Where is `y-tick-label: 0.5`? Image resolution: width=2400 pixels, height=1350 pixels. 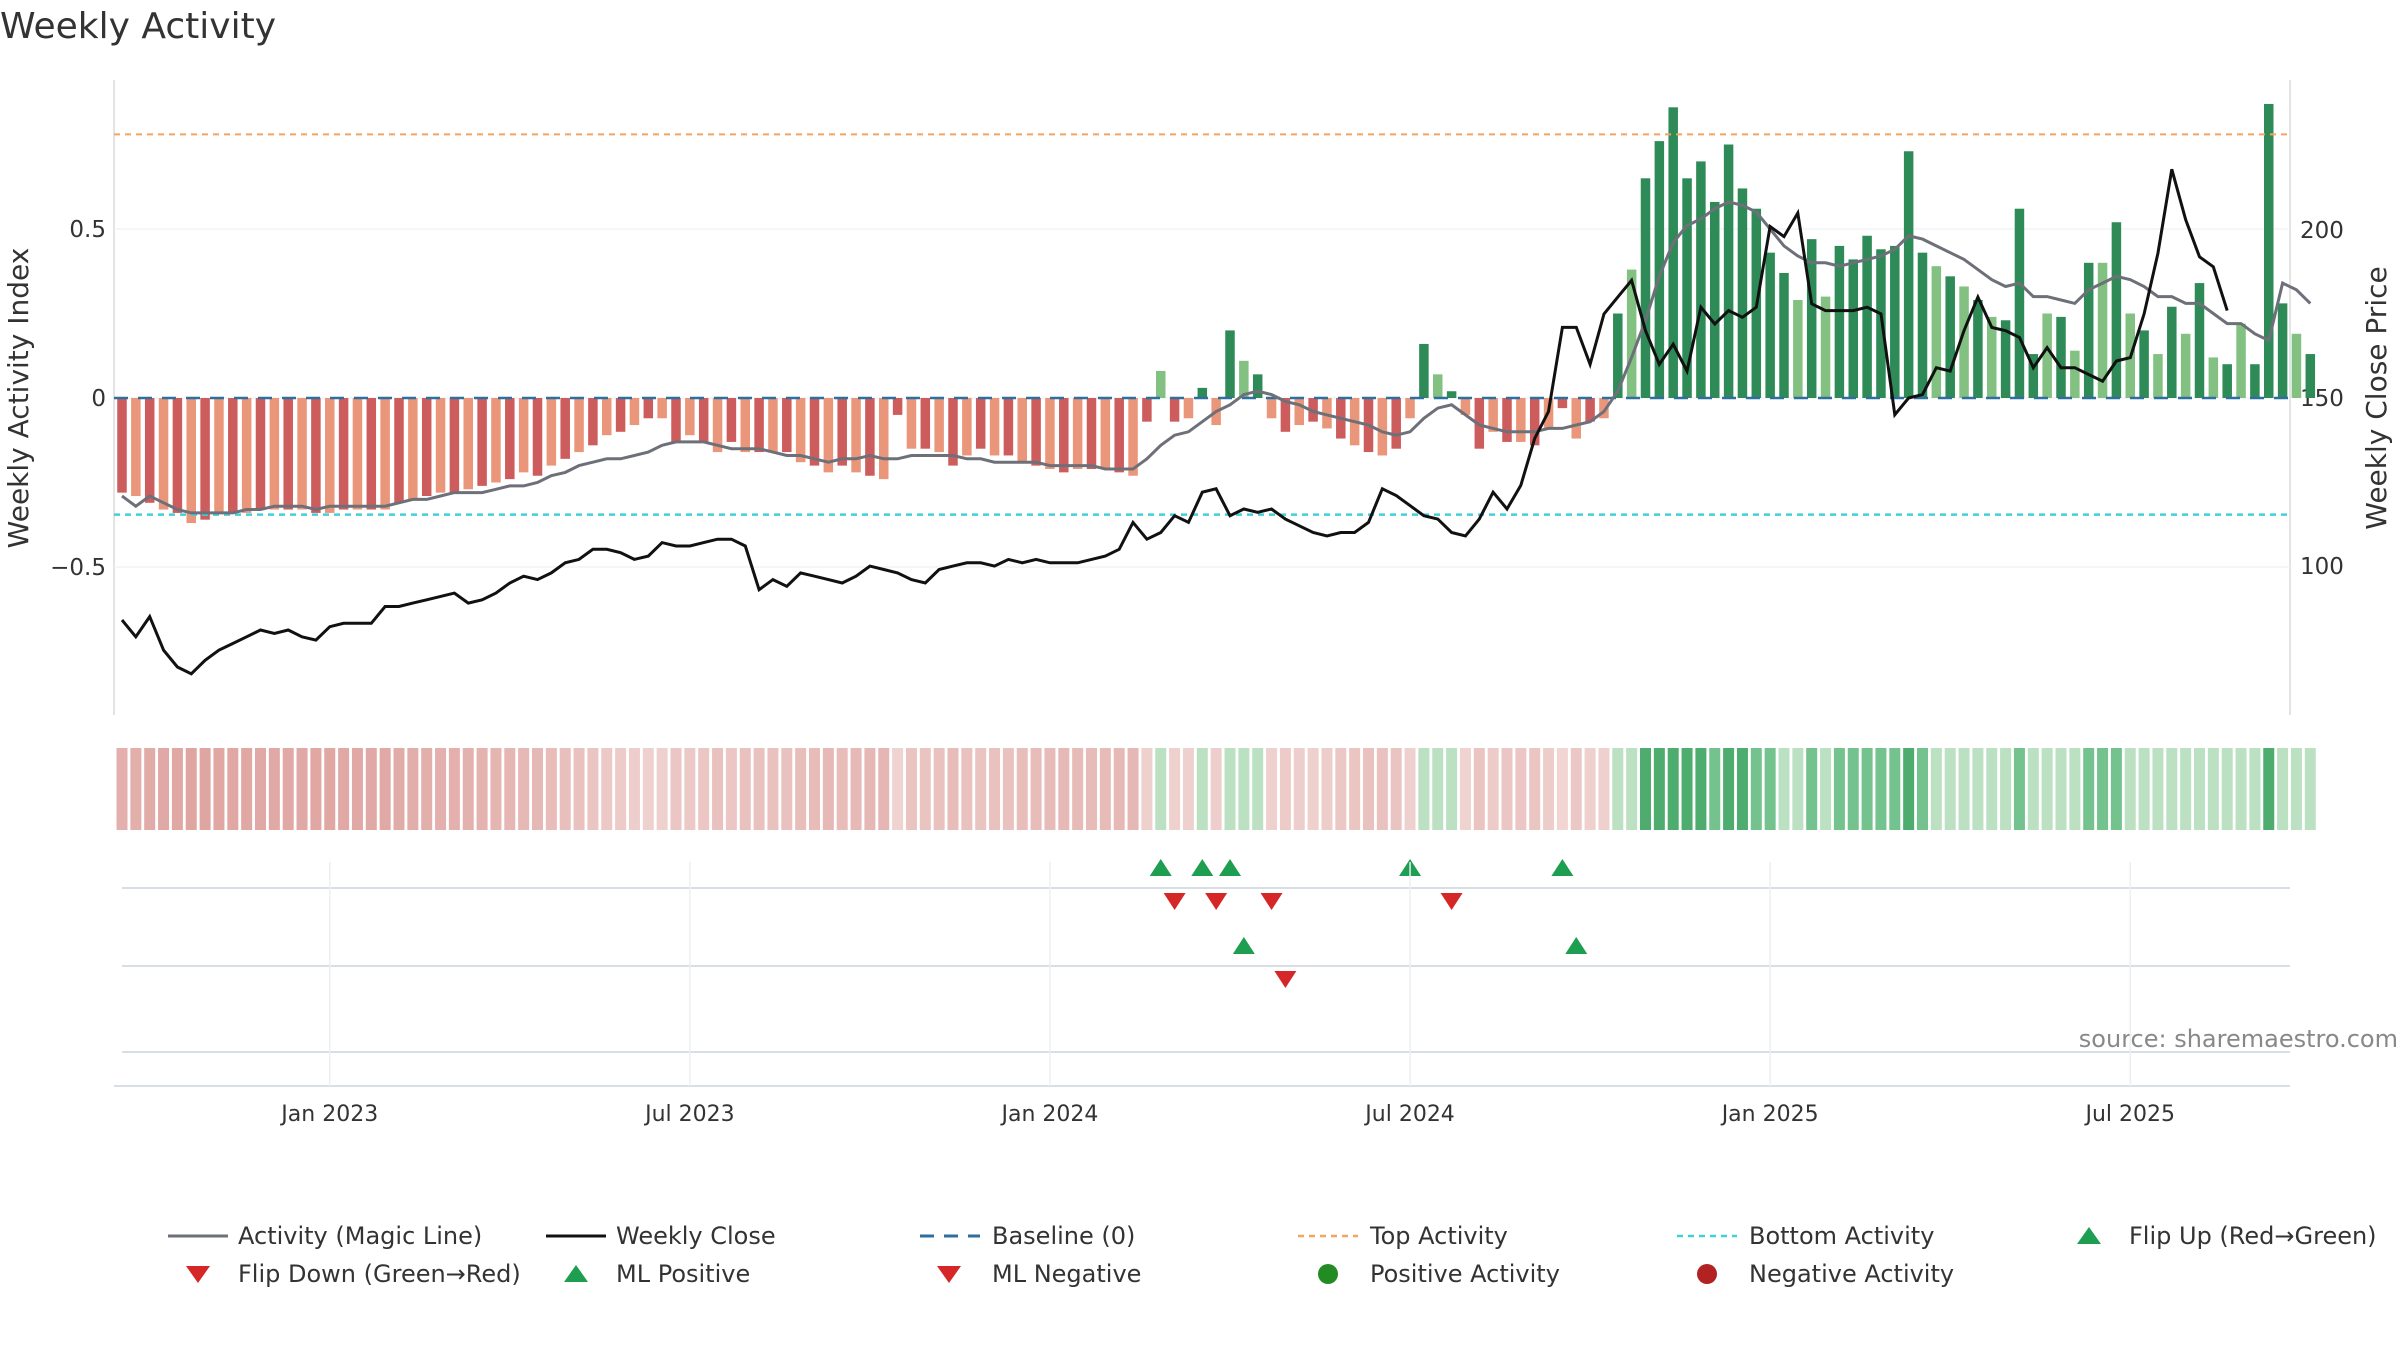
y-tick-label: 0.5 is located at coordinates (87, 230).